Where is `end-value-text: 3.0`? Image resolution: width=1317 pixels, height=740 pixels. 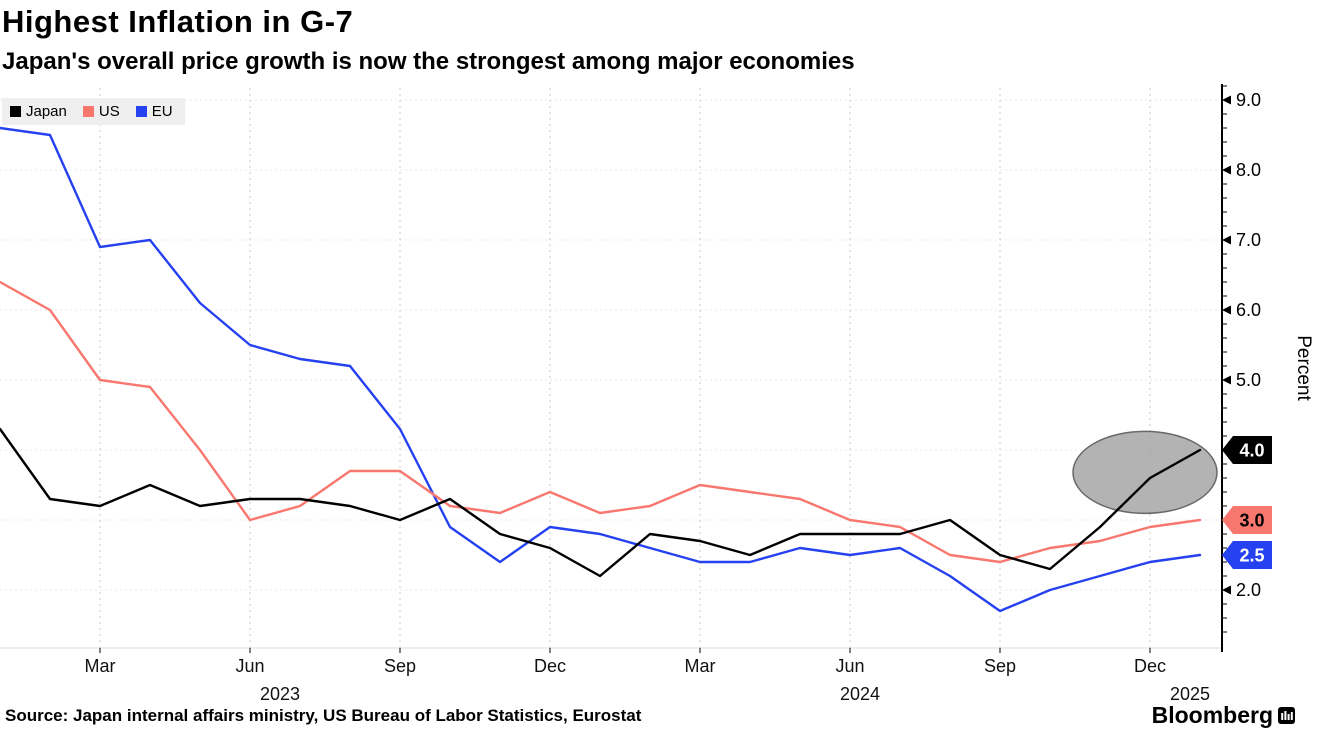
end-value-text: 3.0 is located at coordinates (1251, 521).